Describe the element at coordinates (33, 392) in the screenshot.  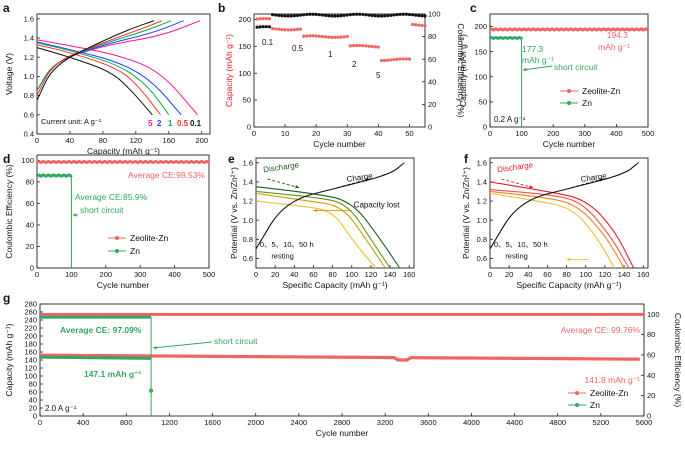
I see `panel-g-yleft-ticklabel: 60` at that location.